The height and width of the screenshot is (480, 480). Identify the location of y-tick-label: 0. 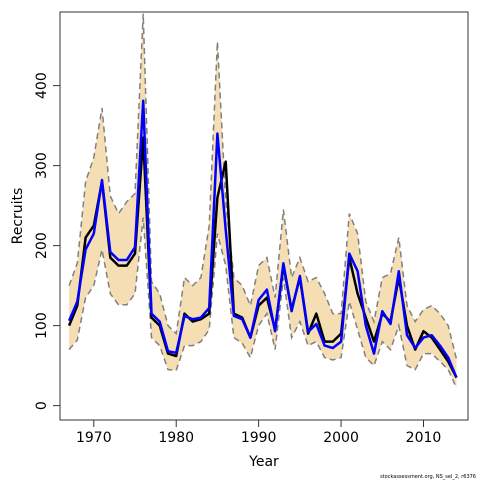
(42, 405).